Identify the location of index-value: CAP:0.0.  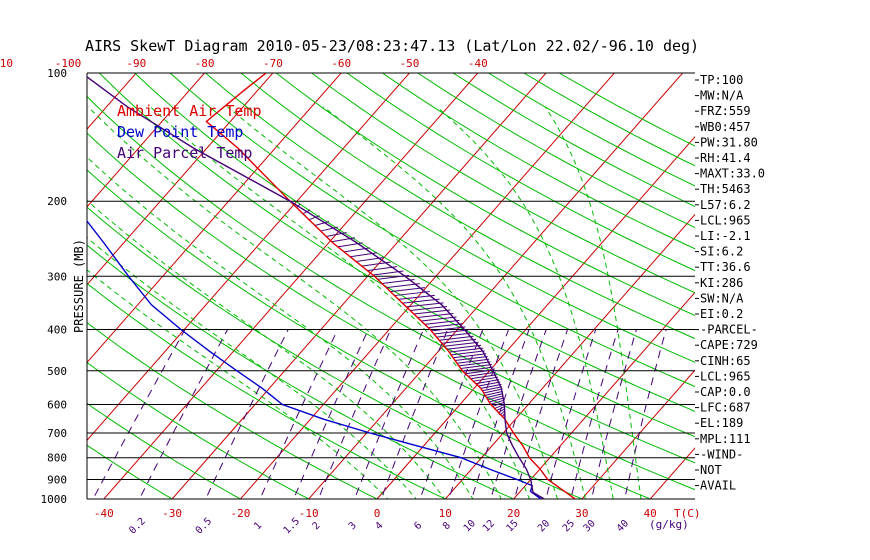
(725, 392).